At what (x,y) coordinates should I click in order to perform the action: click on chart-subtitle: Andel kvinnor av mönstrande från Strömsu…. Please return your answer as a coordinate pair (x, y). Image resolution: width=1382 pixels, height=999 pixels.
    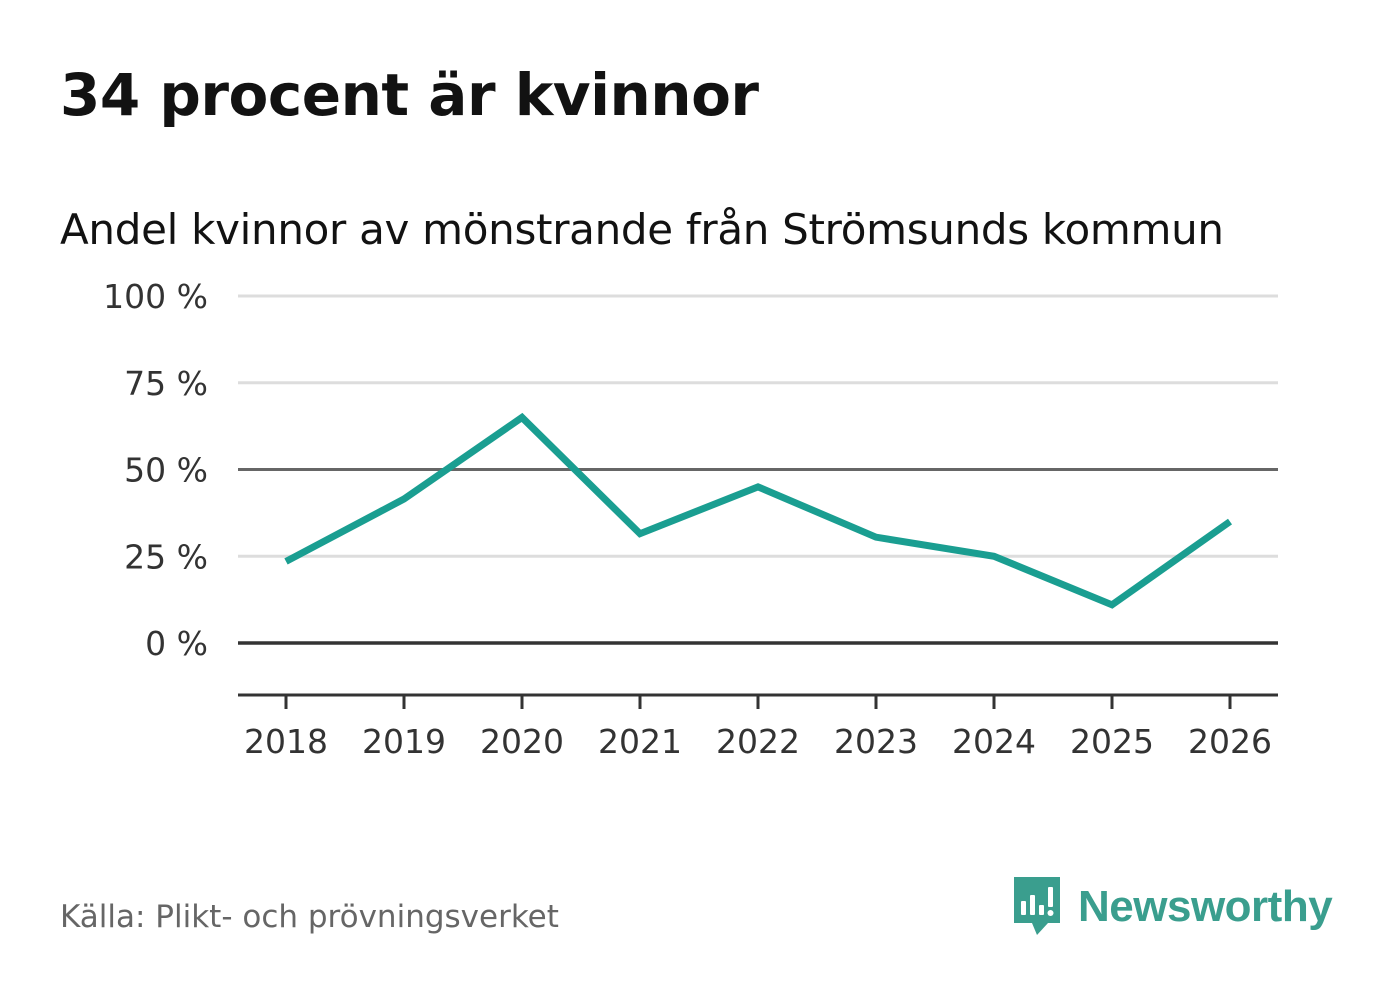
    Looking at the image, I should click on (642, 229).